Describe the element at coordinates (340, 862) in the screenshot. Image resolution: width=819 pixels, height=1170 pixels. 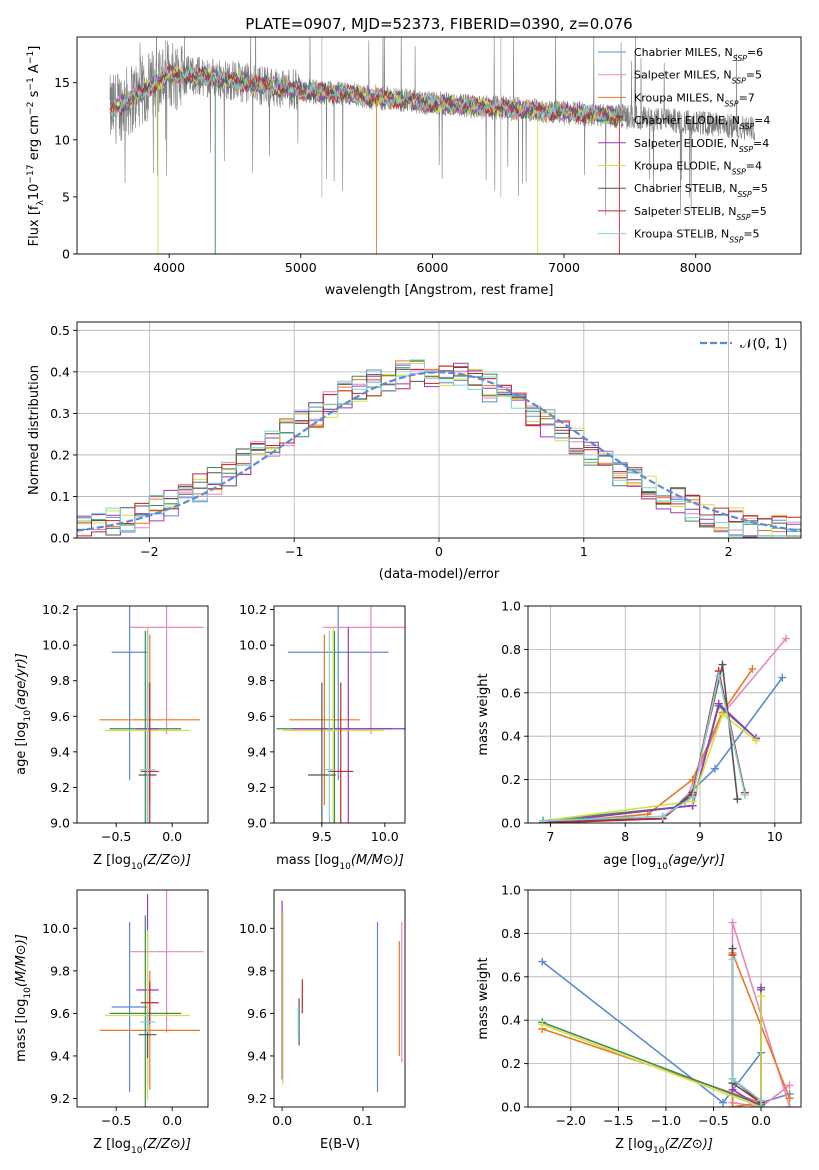
I see `x-axis-label: mass [log10(M/M⊙)]` at that location.